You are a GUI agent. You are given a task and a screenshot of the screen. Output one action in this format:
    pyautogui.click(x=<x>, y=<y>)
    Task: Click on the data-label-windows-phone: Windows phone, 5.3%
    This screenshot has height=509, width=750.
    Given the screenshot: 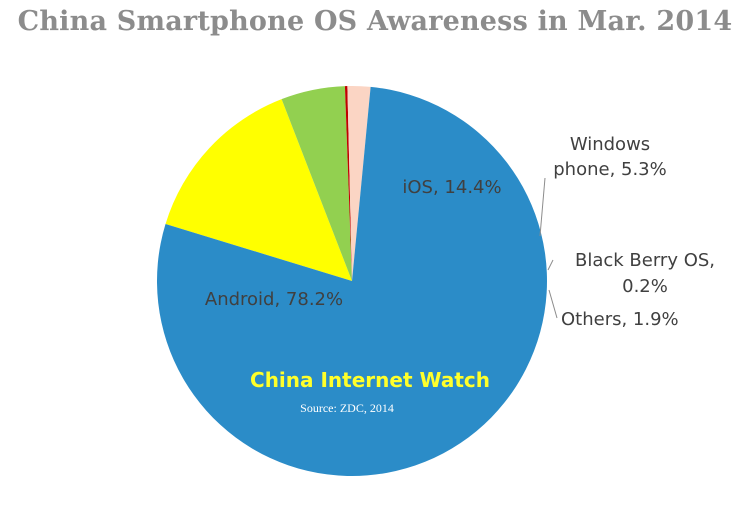 What is the action you would take?
    pyautogui.click(x=610, y=157)
    